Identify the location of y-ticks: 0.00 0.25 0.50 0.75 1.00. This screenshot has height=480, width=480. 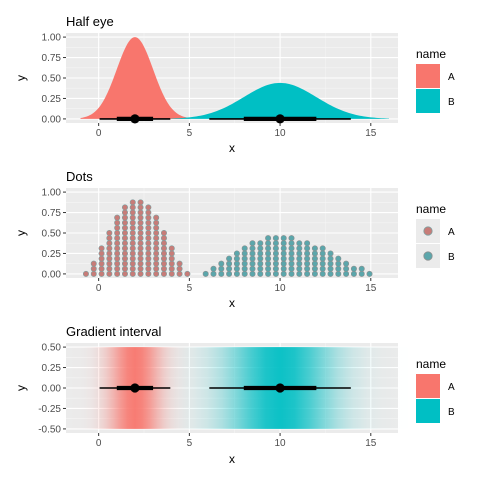
(54, 234).